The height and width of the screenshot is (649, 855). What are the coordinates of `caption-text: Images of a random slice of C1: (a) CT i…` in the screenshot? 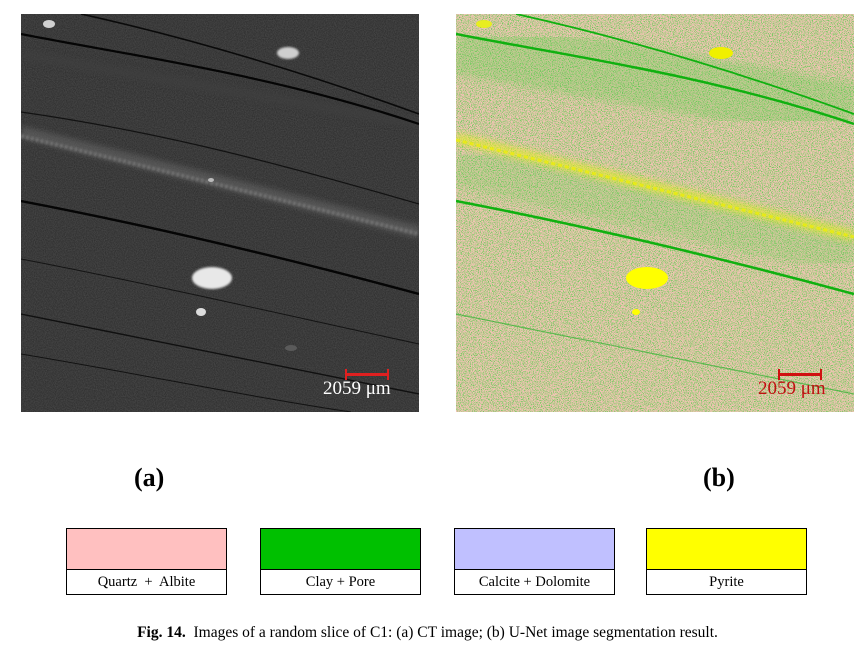 It's located at (455, 632).